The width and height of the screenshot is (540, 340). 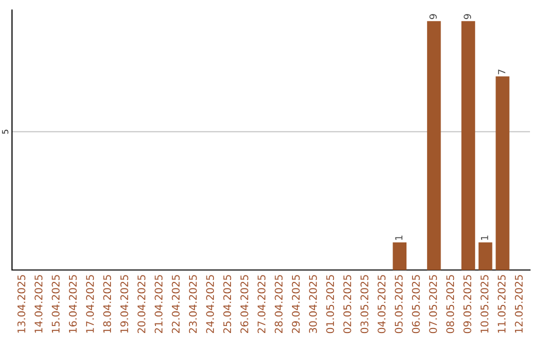 What do you see at coordinates (416, 304) in the screenshot?
I see `x-tick-label: 06.05.2025` at bounding box center [416, 304].